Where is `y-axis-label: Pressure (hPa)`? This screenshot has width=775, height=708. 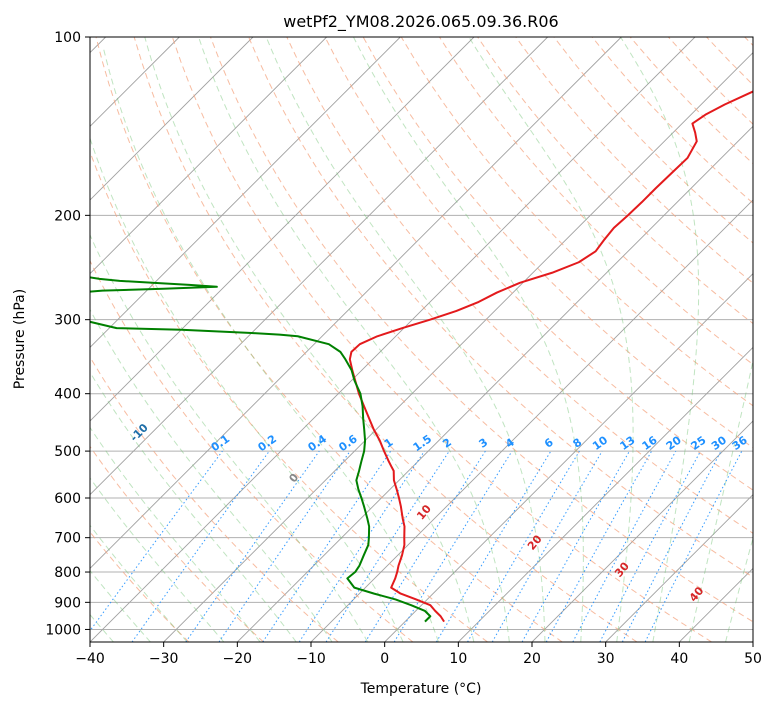
y-axis-label: Pressure (hPa) is located at coordinates (20, 339).